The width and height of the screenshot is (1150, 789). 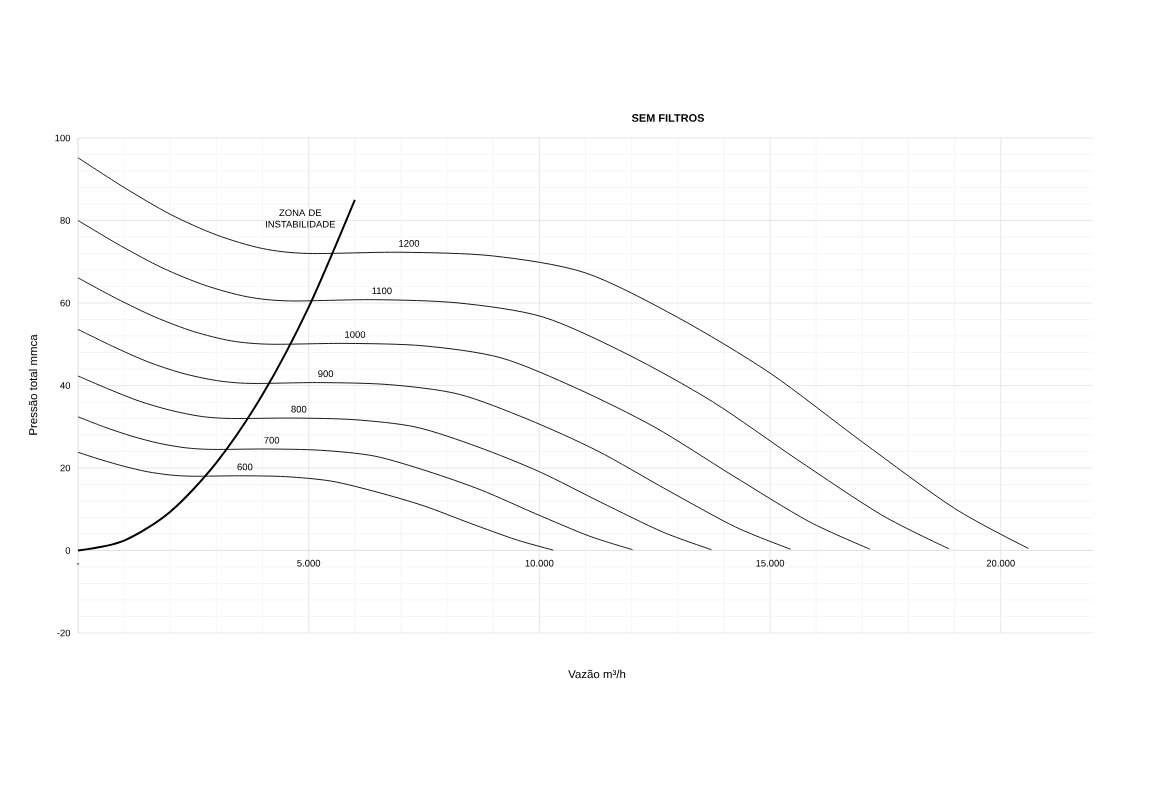 What do you see at coordinates (78, 564) in the screenshot?
I see `x-tick-label: -` at bounding box center [78, 564].